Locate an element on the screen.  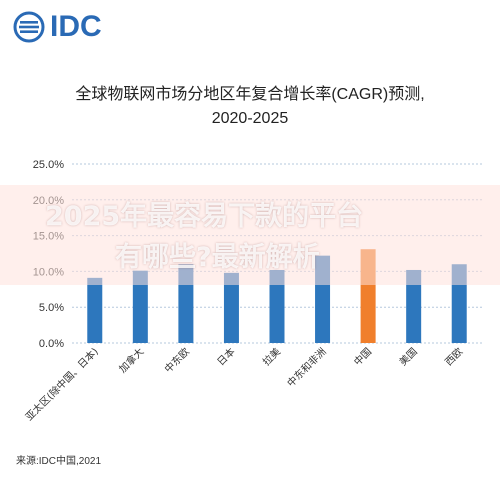
x-tick-label: 拉美 is located at coordinates (271, 356).